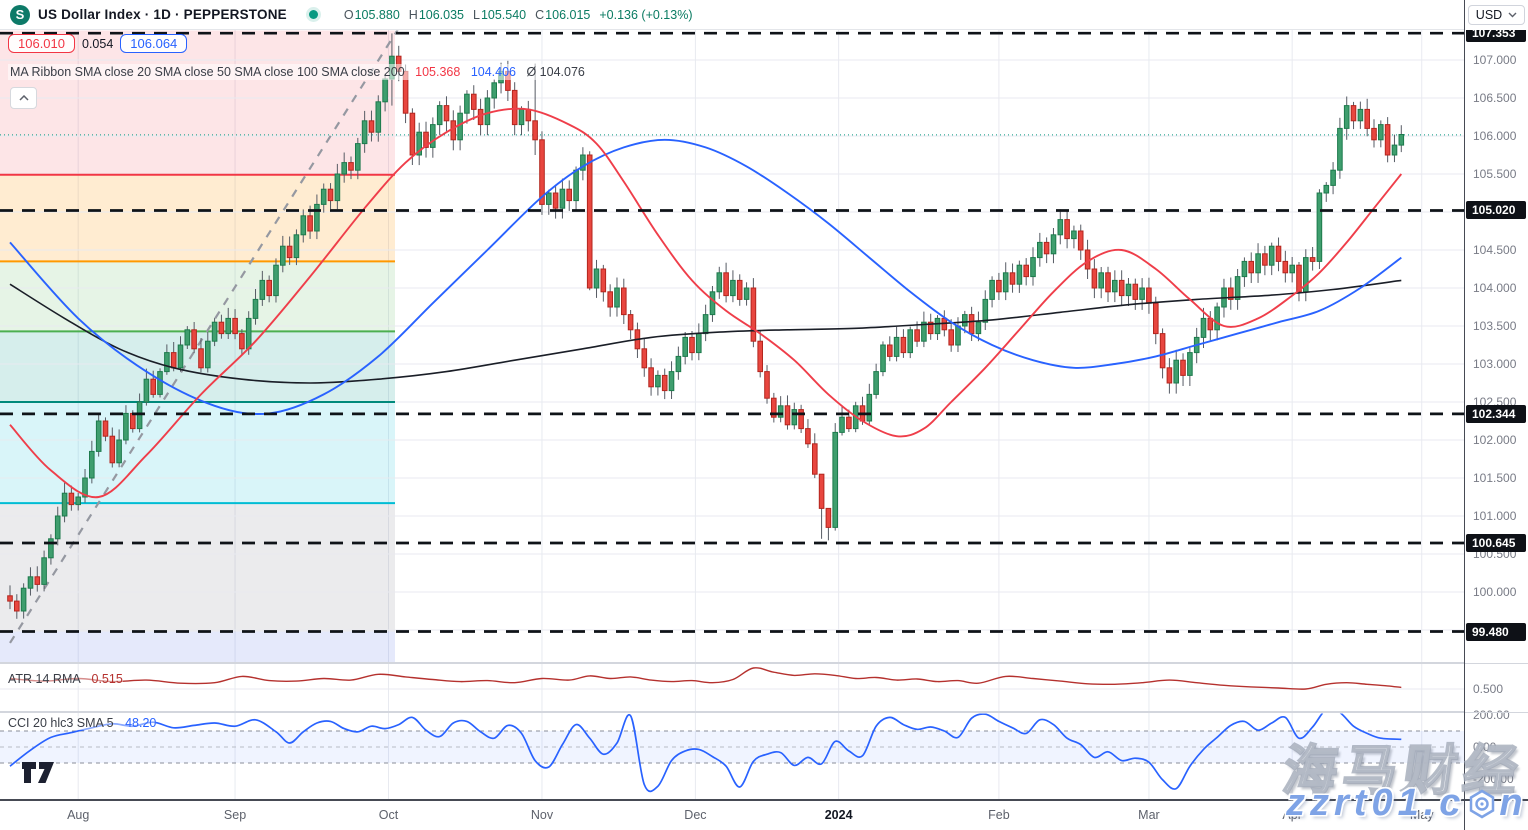 The height and width of the screenshot is (830, 1528). Describe the element at coordinates (1495, 326) in the screenshot. I see `price-tick-label: 103.500` at that location.